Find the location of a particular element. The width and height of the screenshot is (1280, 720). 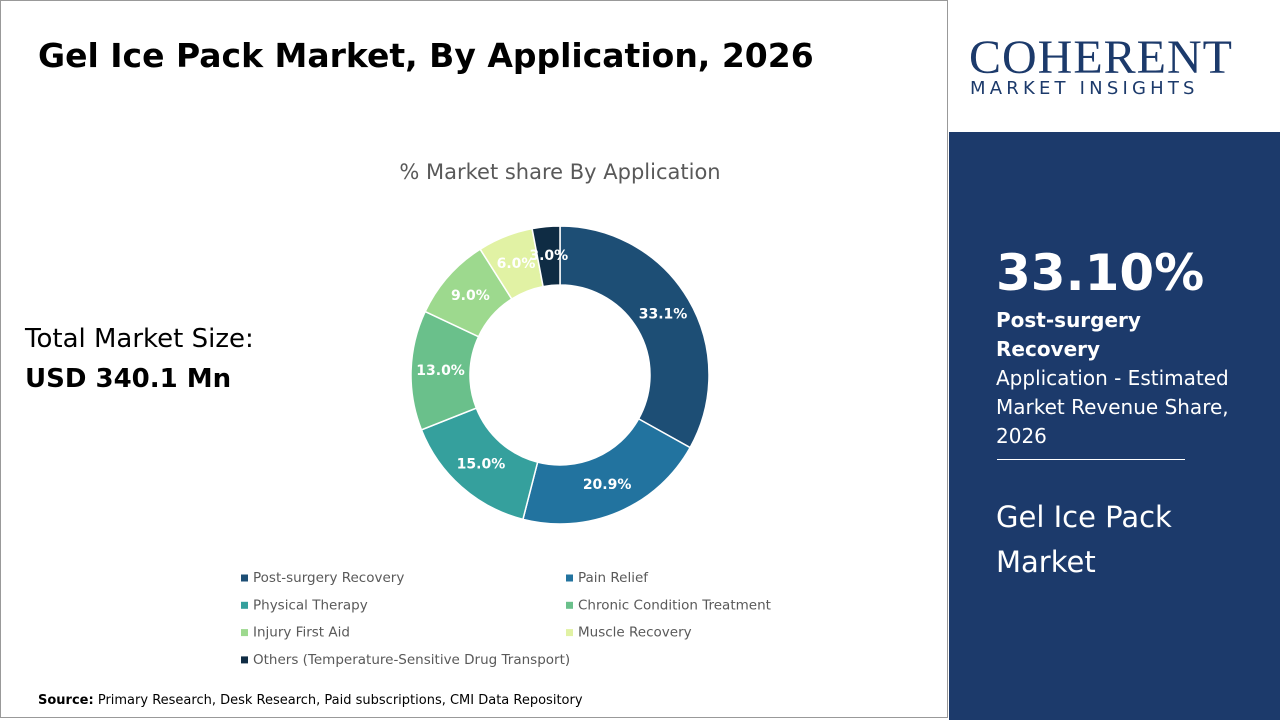

logo-sub: MARKET INSIGHTS is located at coordinates (1084, 88).